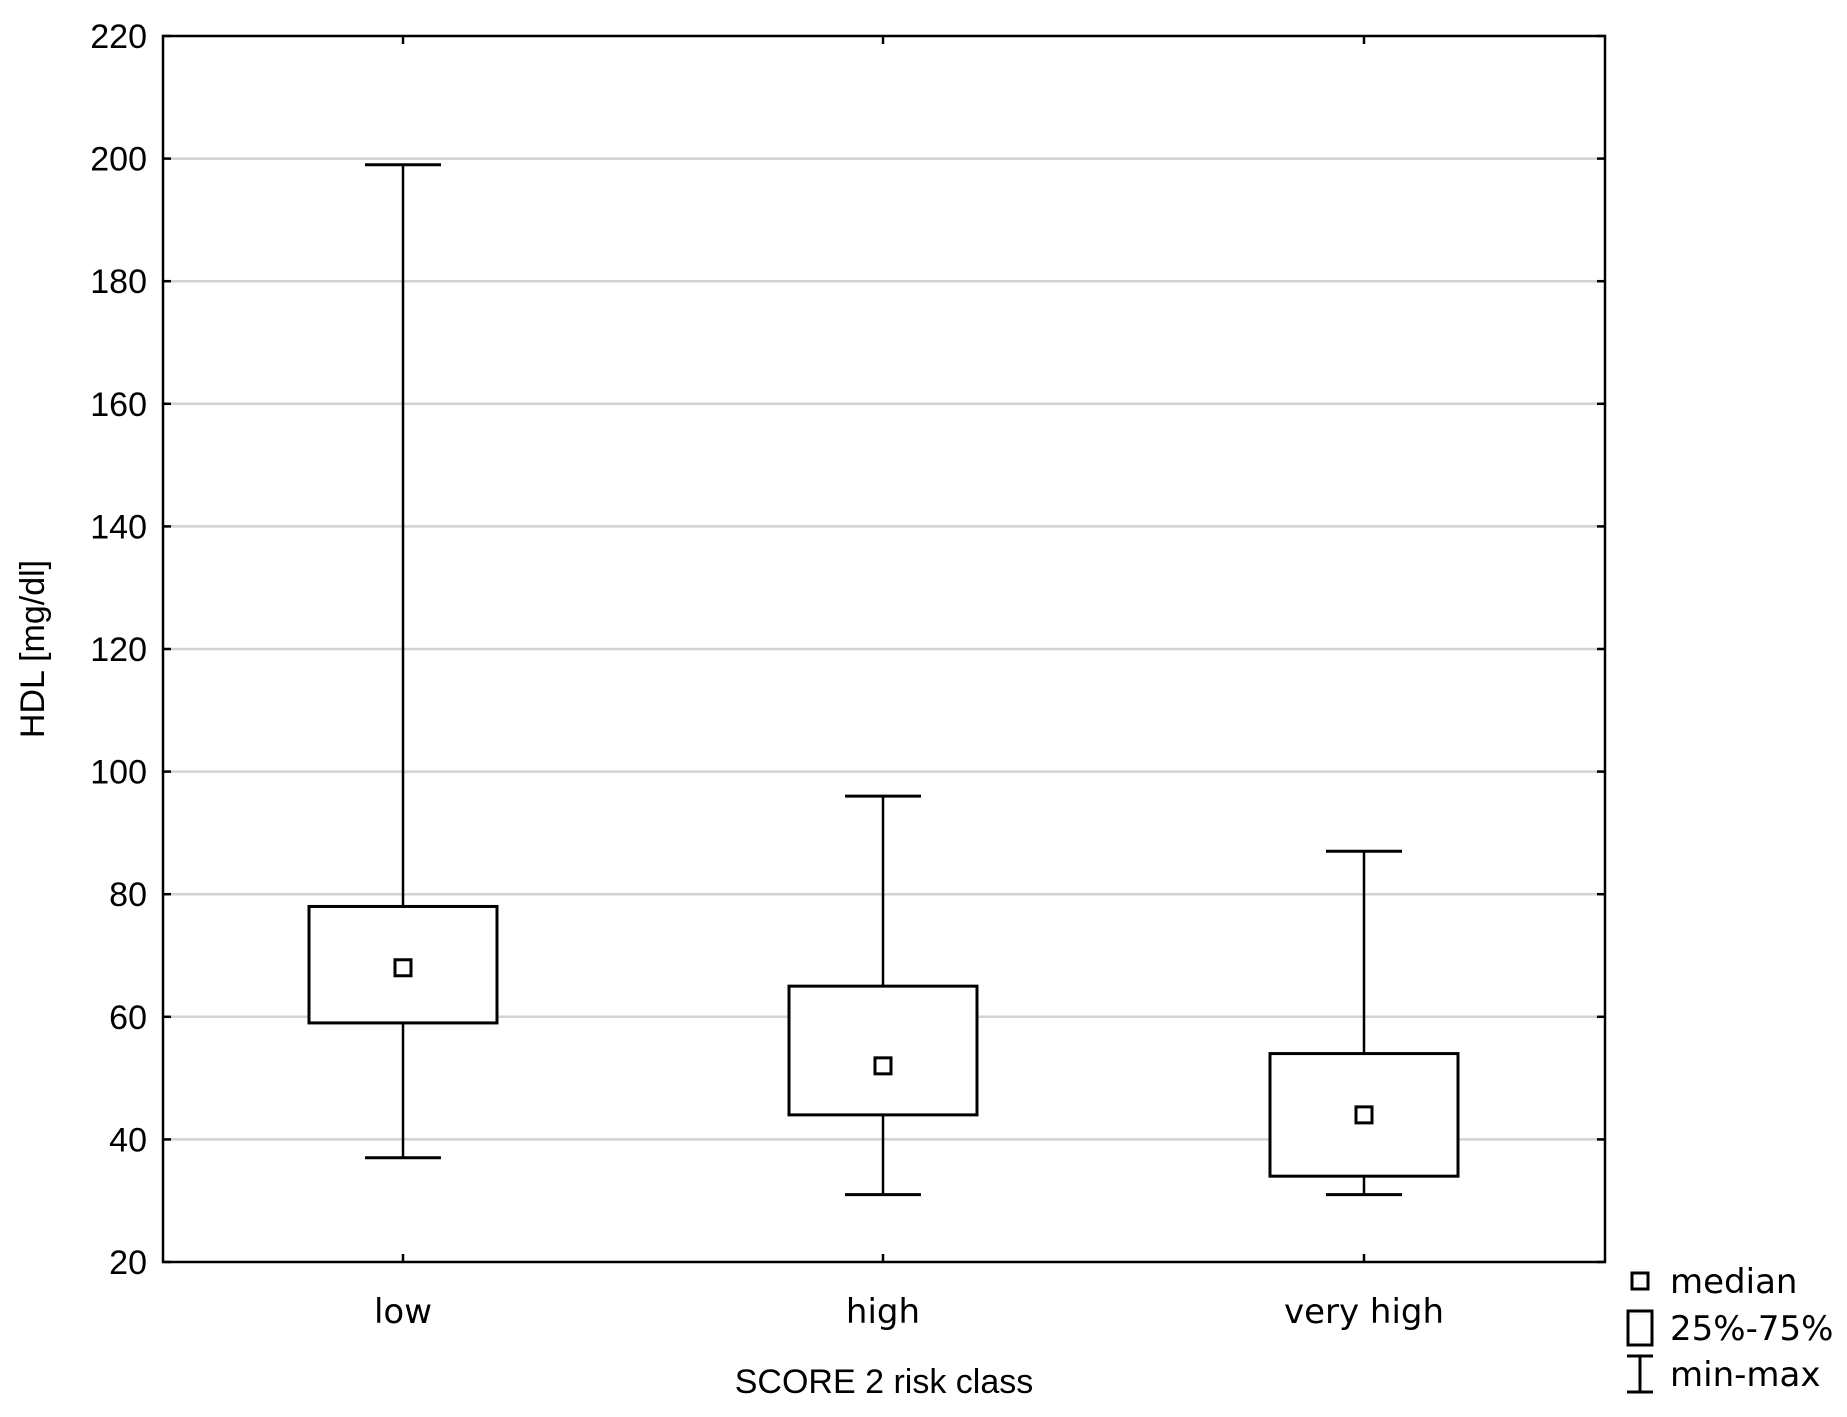 The image size is (1847, 1417). I want to click on legend: median 25%-75% min-max, so click(1729, 1328).